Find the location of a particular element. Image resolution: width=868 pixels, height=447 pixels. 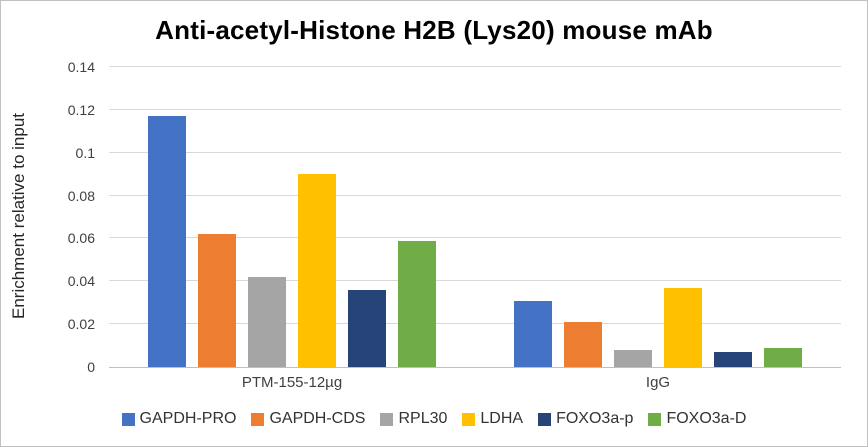

y-ticks: 0 0.02 0.04 0.06 0.08 0.1 0.12 0.14 is located at coordinates (71, 217).